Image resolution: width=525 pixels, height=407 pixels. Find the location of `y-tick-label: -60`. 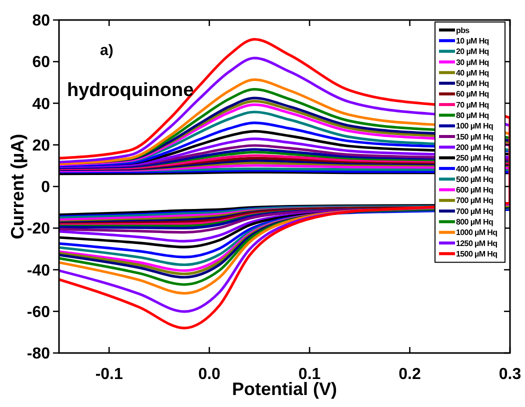

y-tick-label: -60 is located at coordinates (38, 312).